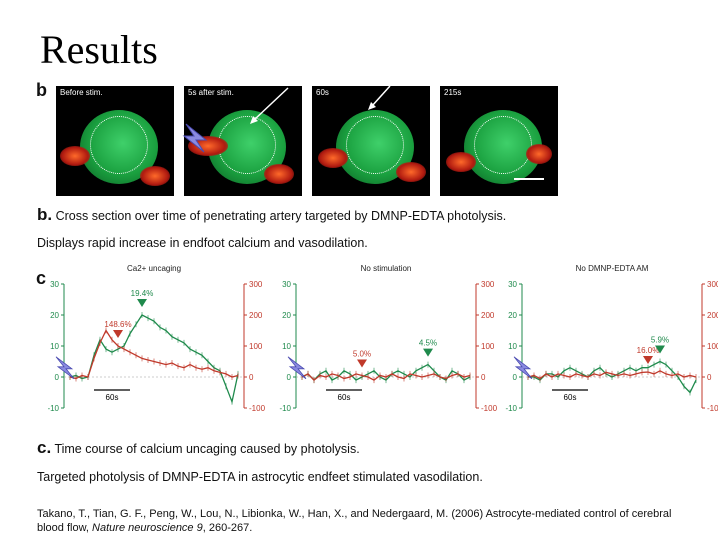  What do you see at coordinates (612, 268) in the screenshot?
I see `chart-title: No DMNP-EDTA AM` at bounding box center [612, 268].